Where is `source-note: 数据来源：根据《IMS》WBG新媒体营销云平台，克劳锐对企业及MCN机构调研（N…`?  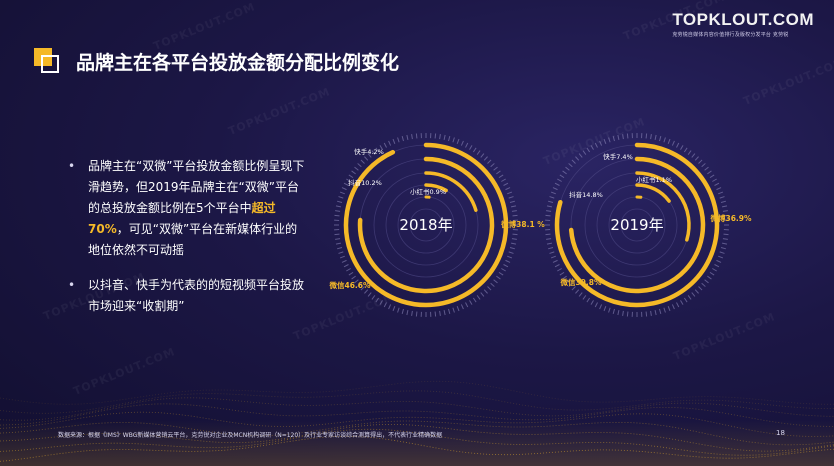 source-note: 数据来源：根据《IMS》WBG新媒体营销云平台，克劳锐对企业及MCN机构调研（N… is located at coordinates (250, 435).